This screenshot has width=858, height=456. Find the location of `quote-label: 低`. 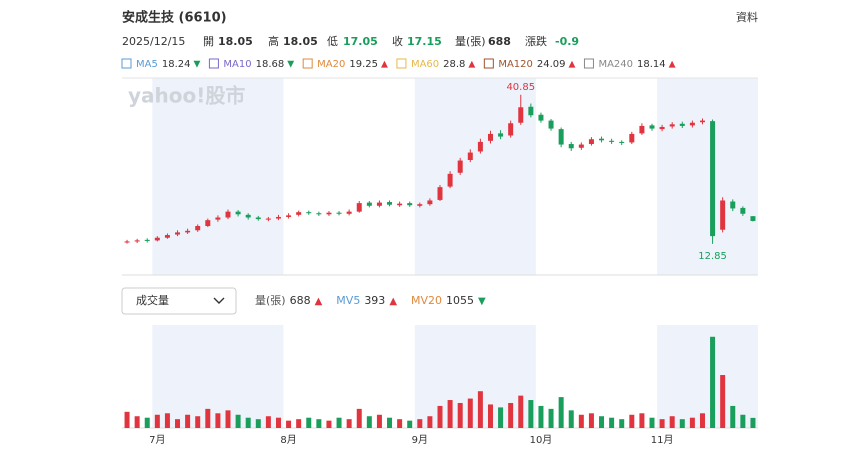

quote-label: 低 is located at coordinates (332, 41).